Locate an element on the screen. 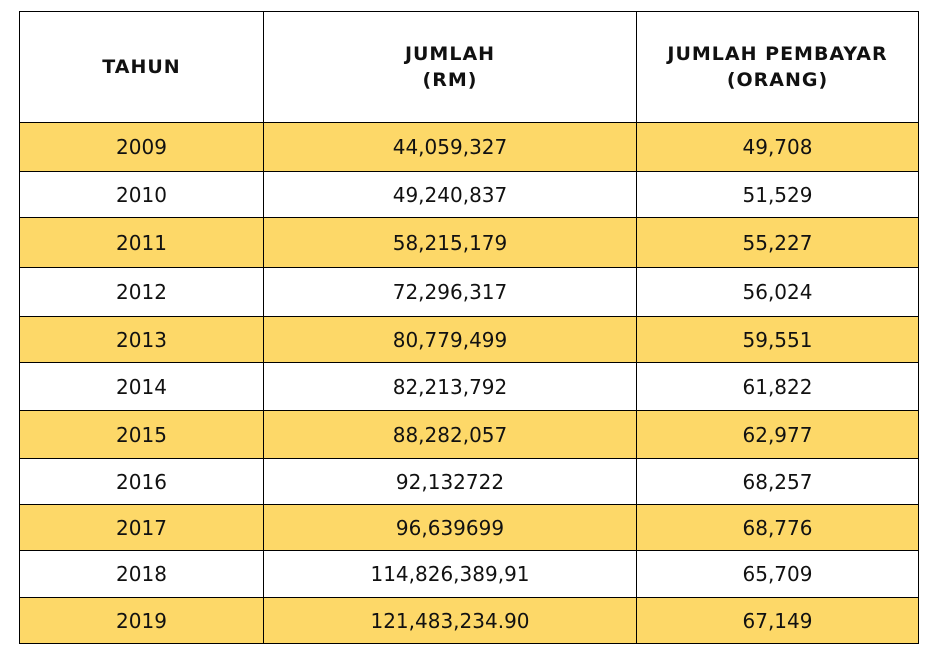 The width and height of the screenshot is (939, 650). header-jumlah-line-2: (RM) is located at coordinates (450, 80).